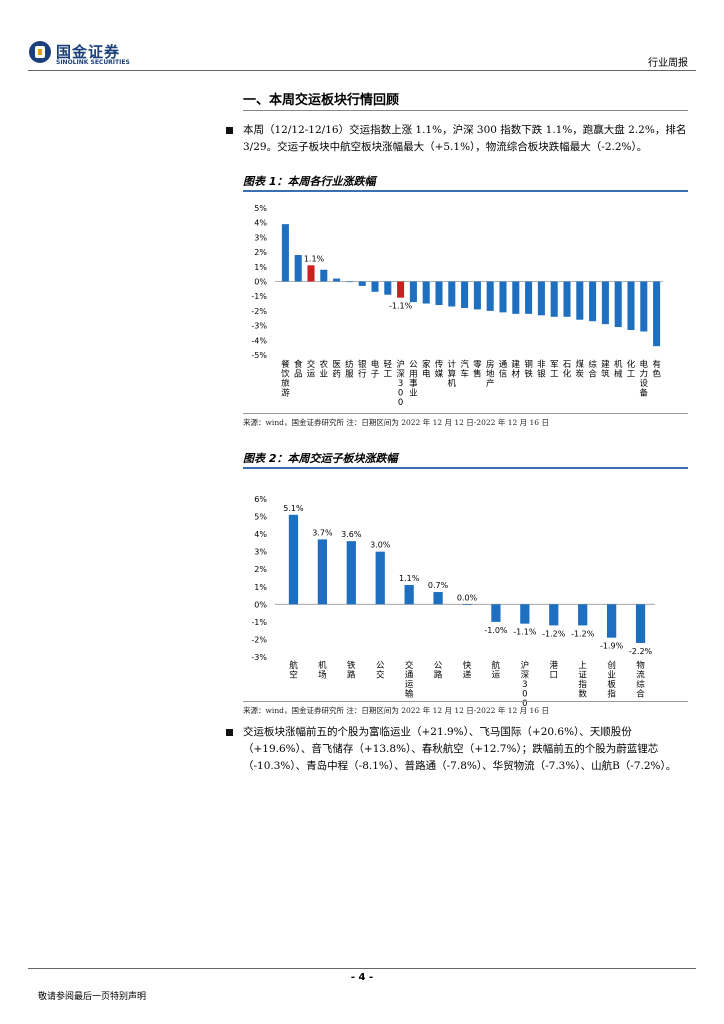 The image size is (724, 1024). Describe the element at coordinates (285, 379) in the screenshot. I see `category-label: 餐饮旅游` at that location.